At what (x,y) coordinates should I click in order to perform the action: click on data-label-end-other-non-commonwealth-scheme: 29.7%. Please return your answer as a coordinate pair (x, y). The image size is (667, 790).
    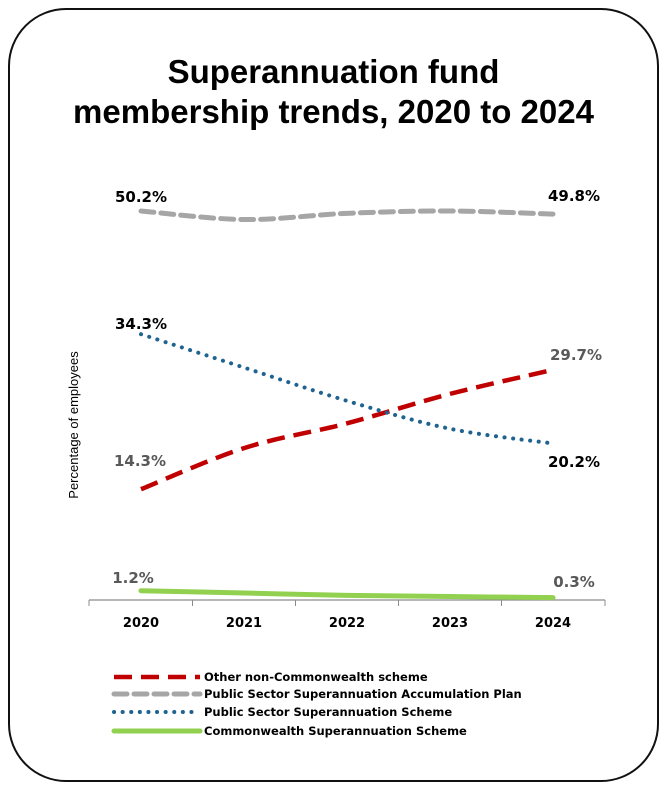
    Looking at the image, I should click on (576, 355).